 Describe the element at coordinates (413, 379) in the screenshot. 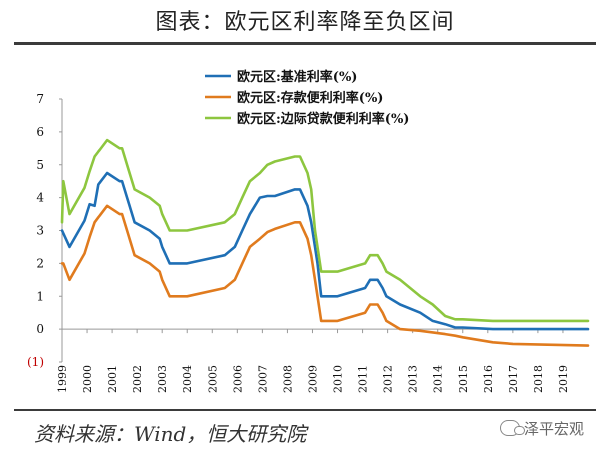

I see `x-tick-label: 2013` at that location.